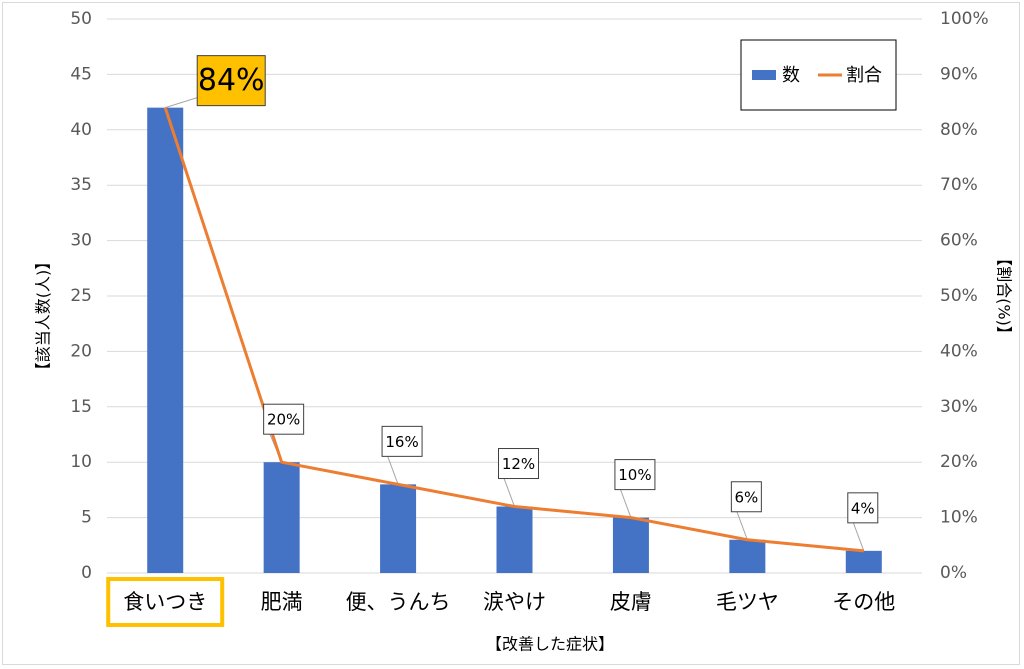  I want to click on category-label: 皮膚, so click(631, 602).